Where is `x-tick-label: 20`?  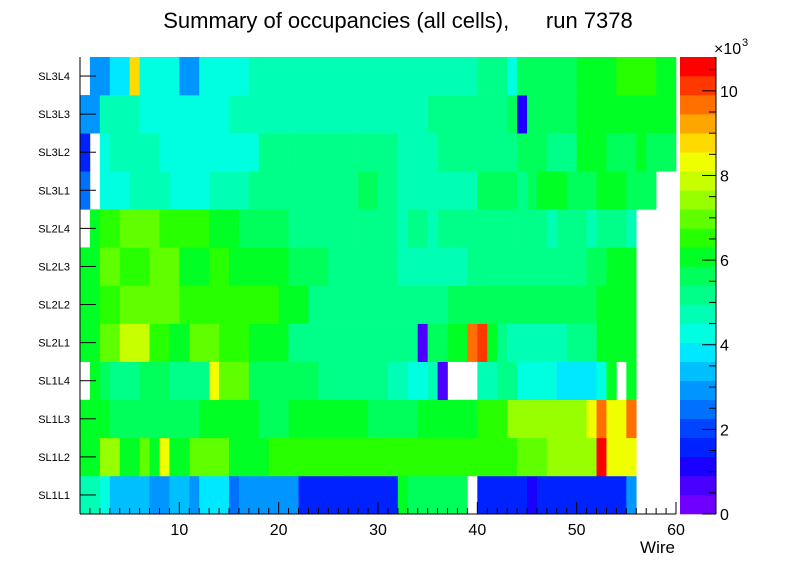 x-tick-label: 20 is located at coordinates (279, 530).